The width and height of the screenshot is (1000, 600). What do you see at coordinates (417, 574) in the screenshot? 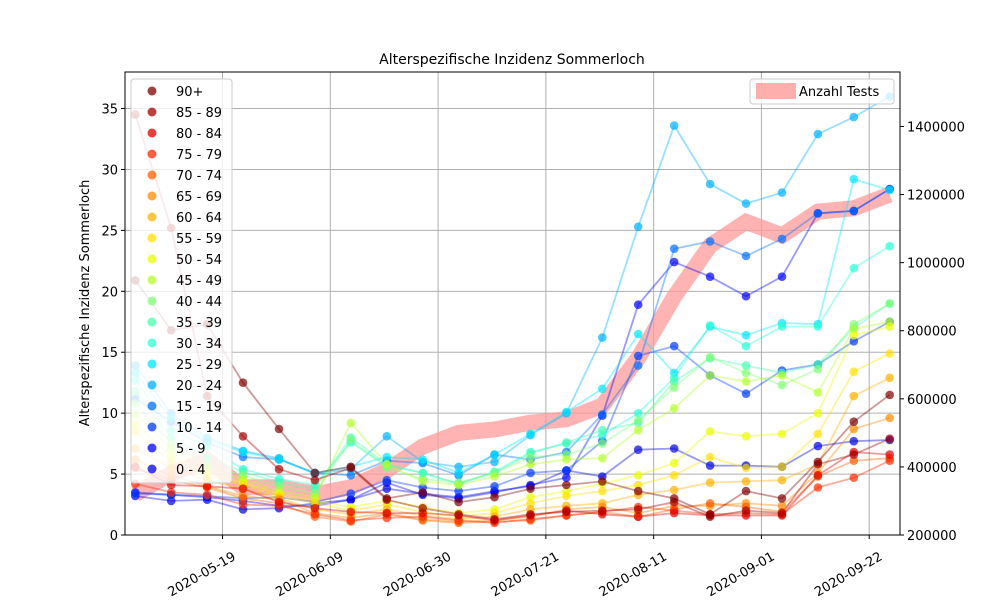
I see `x-tick-label: 2020-06-30` at bounding box center [417, 574].